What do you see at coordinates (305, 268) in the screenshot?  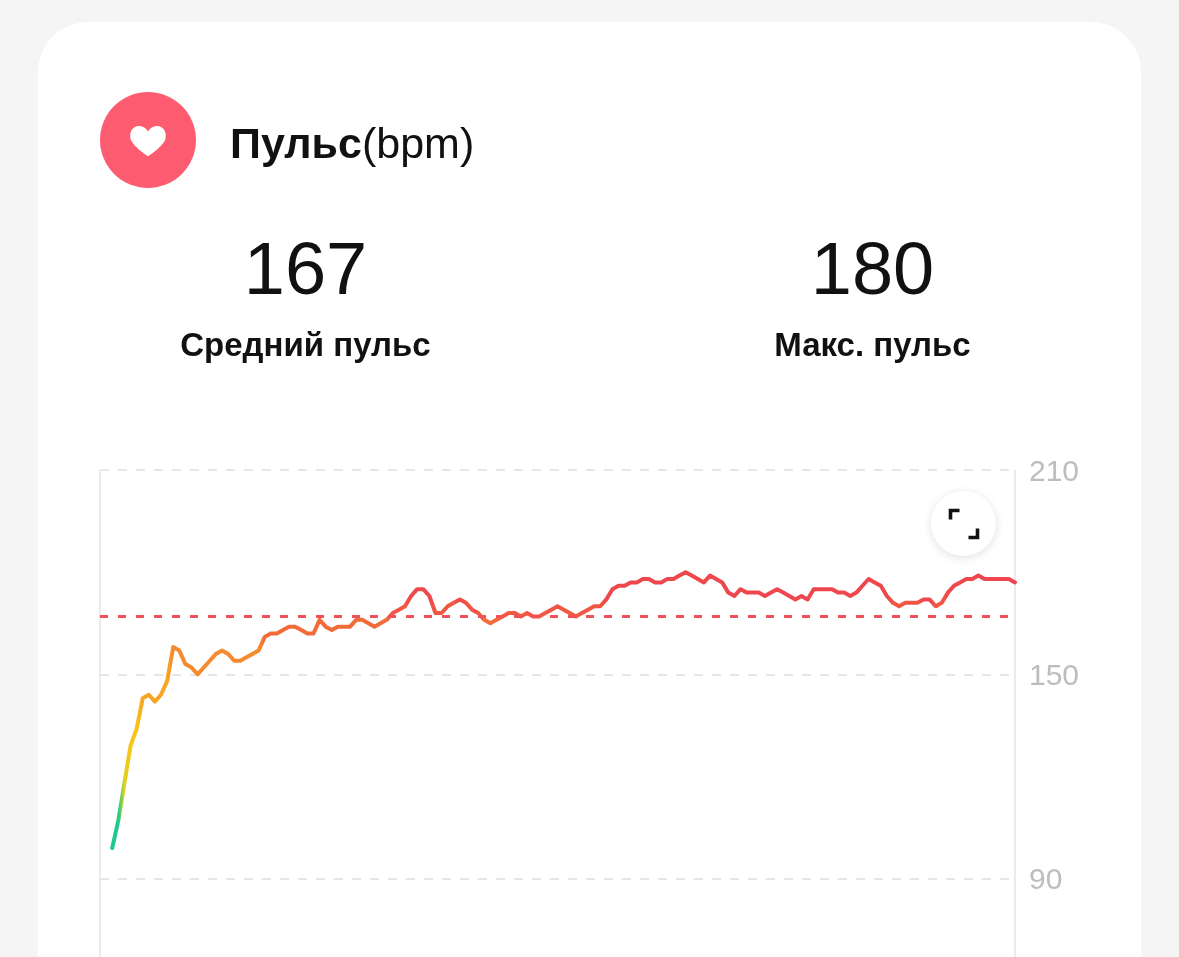 I see `data-label: 167` at bounding box center [305, 268].